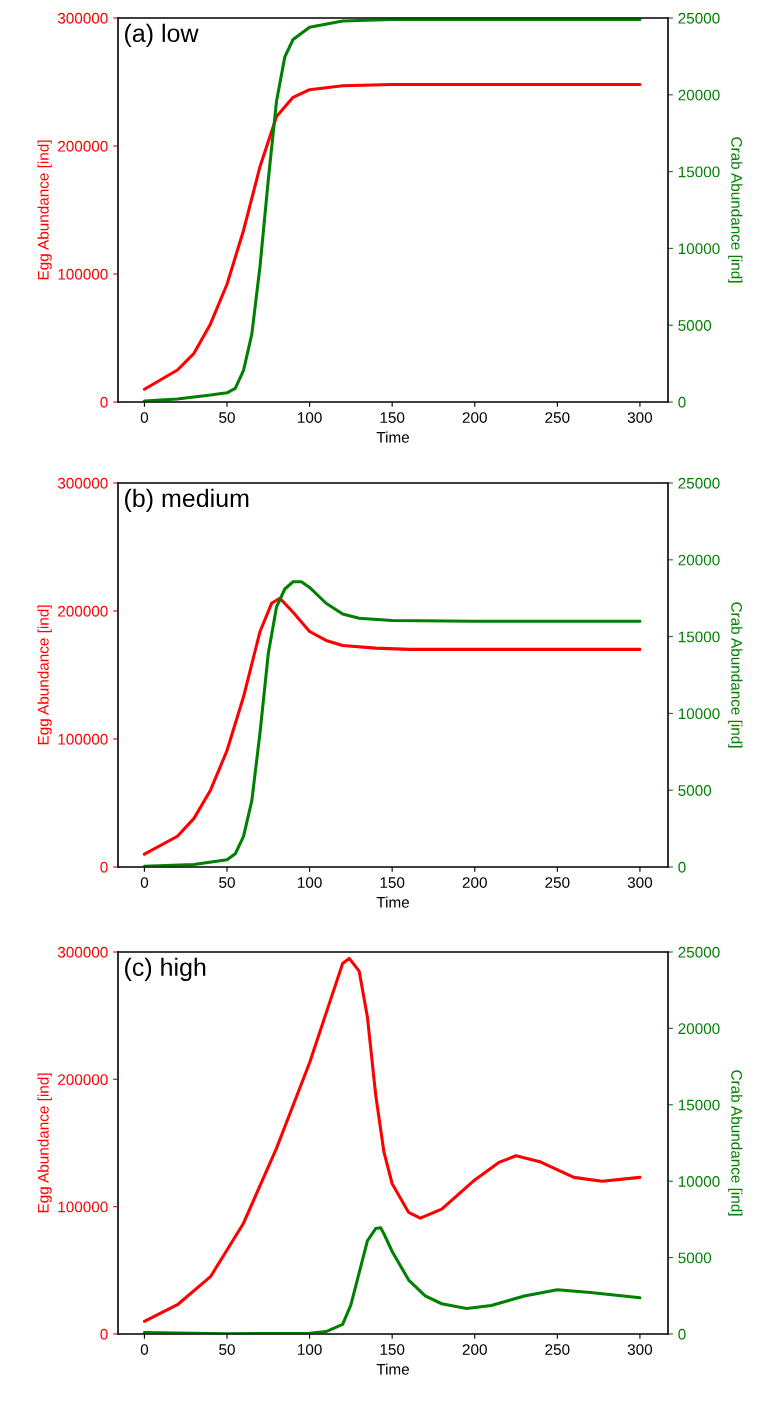  I want to click on annotation: (c) high, so click(165, 969).